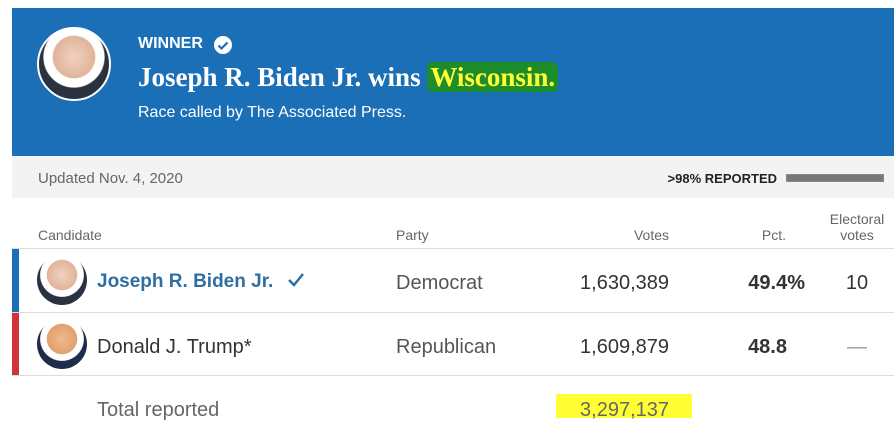 The width and height of the screenshot is (894, 437). Describe the element at coordinates (174, 347) in the screenshot. I see `candidate-name: Donald J. Trump*` at that location.